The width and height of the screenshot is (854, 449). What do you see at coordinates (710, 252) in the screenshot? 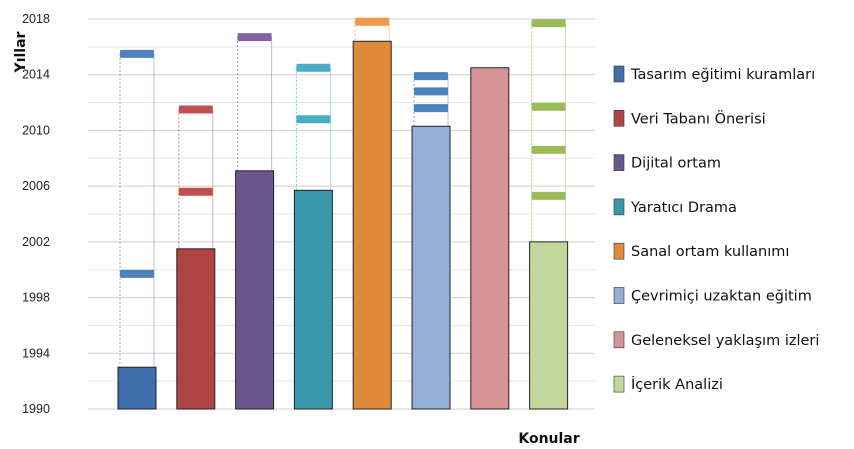
I see `legend-label: Sanal ortam kullanımı` at bounding box center [710, 252].